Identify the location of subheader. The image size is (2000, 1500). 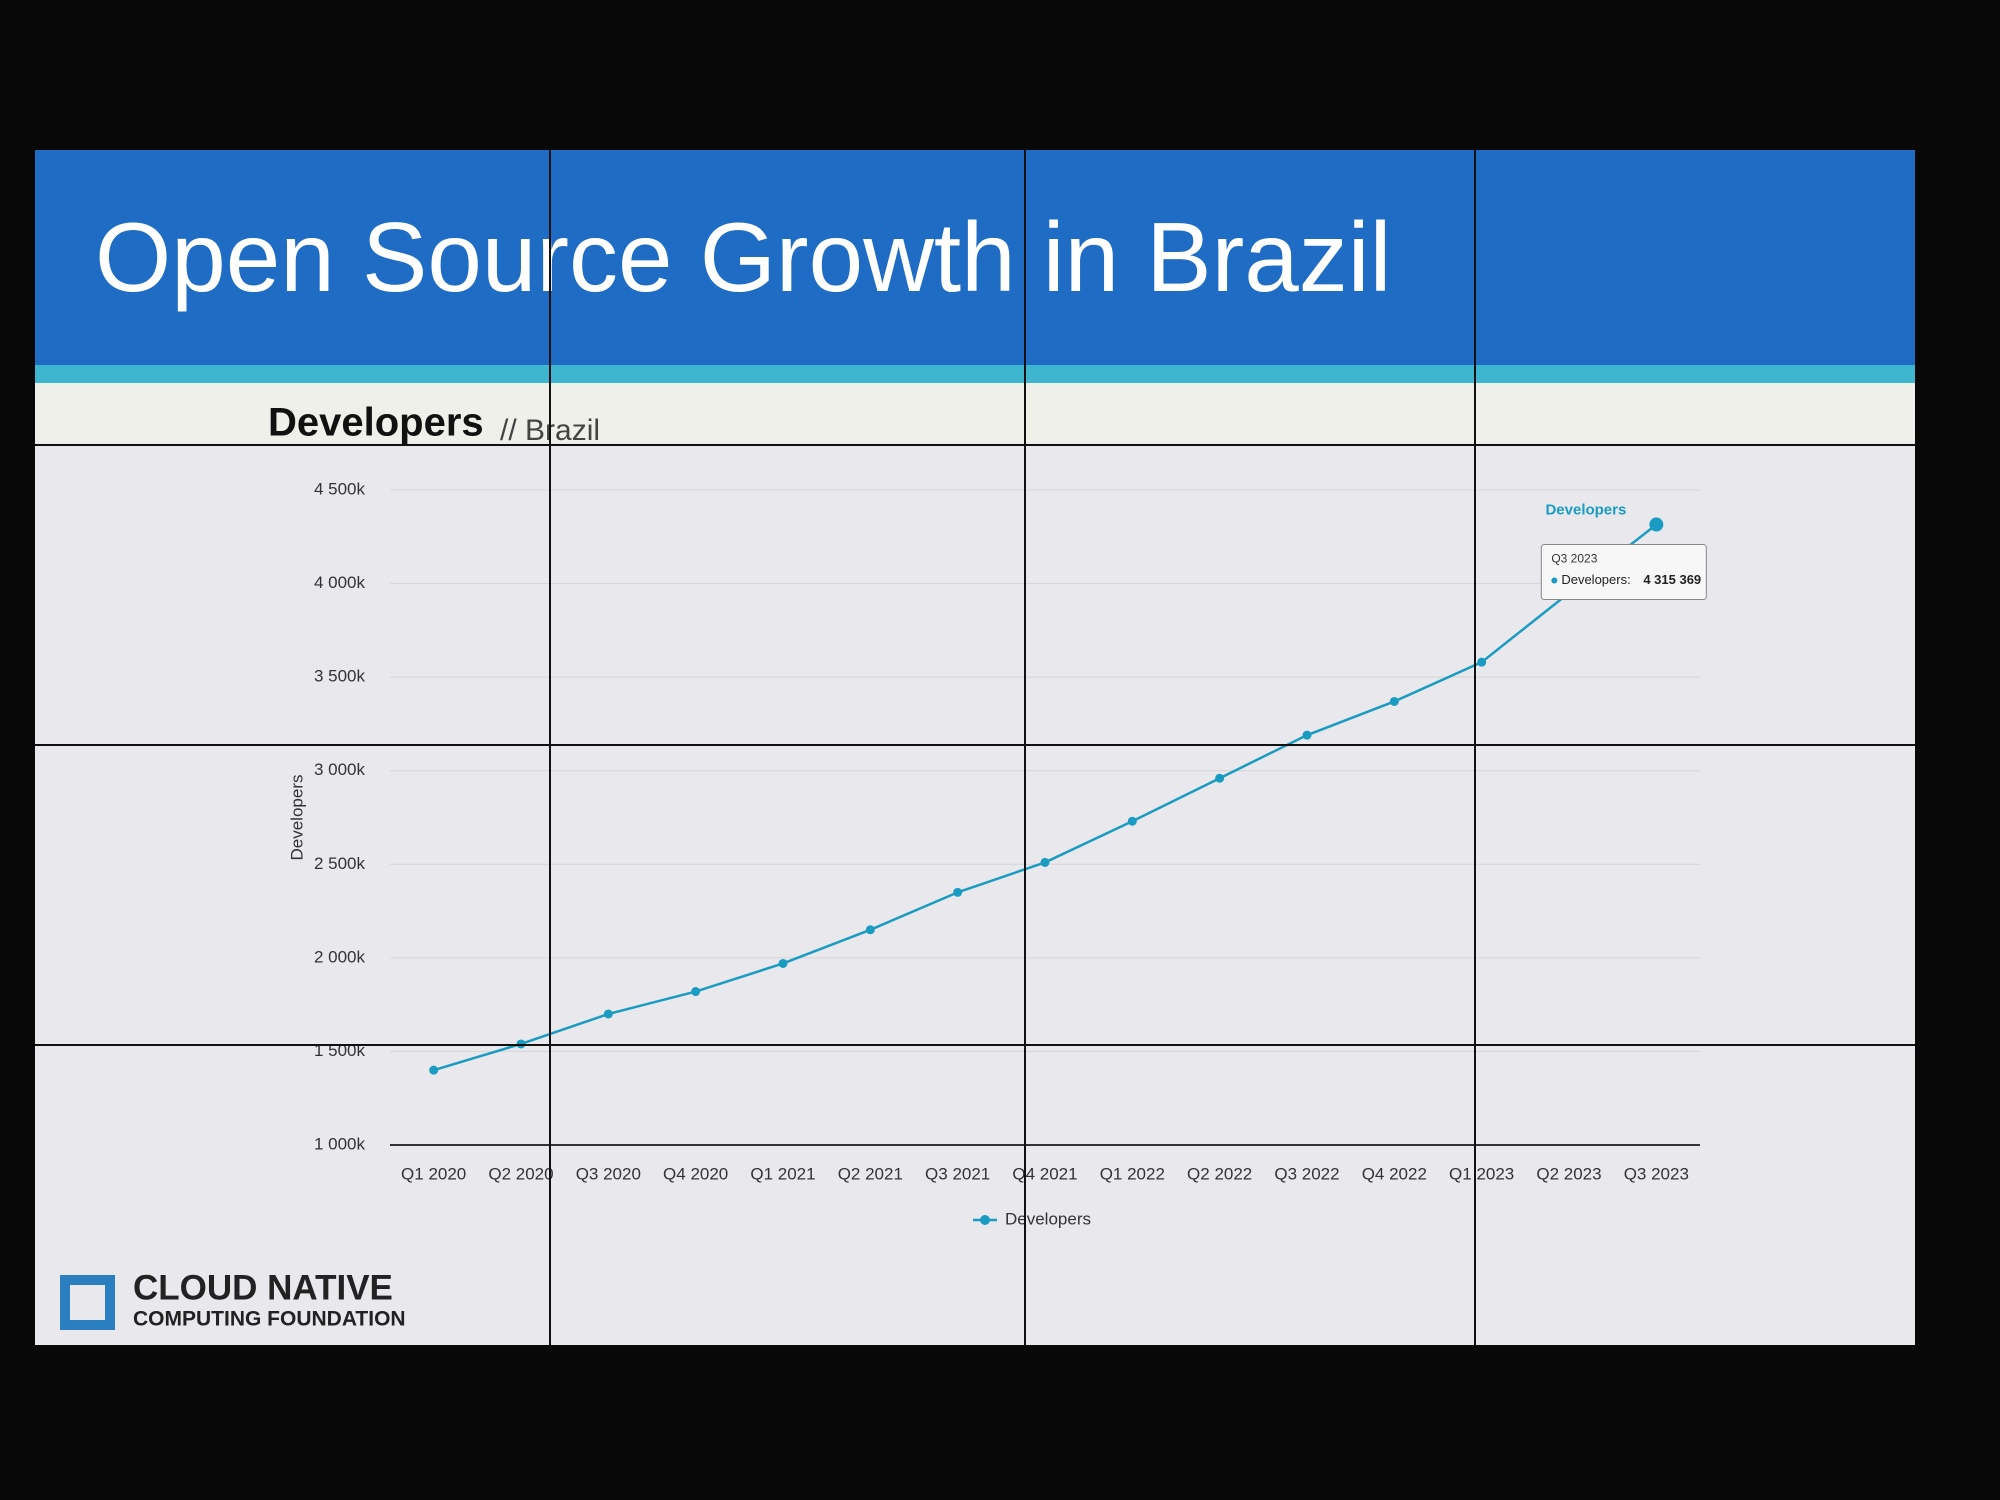
(975, 413).